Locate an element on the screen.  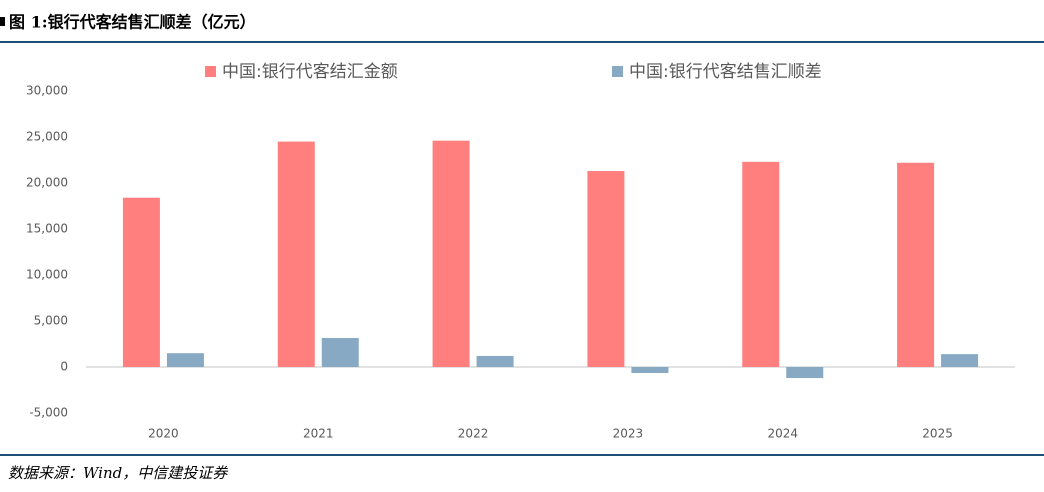
y-tick-label: 0 is located at coordinates (64, 367).